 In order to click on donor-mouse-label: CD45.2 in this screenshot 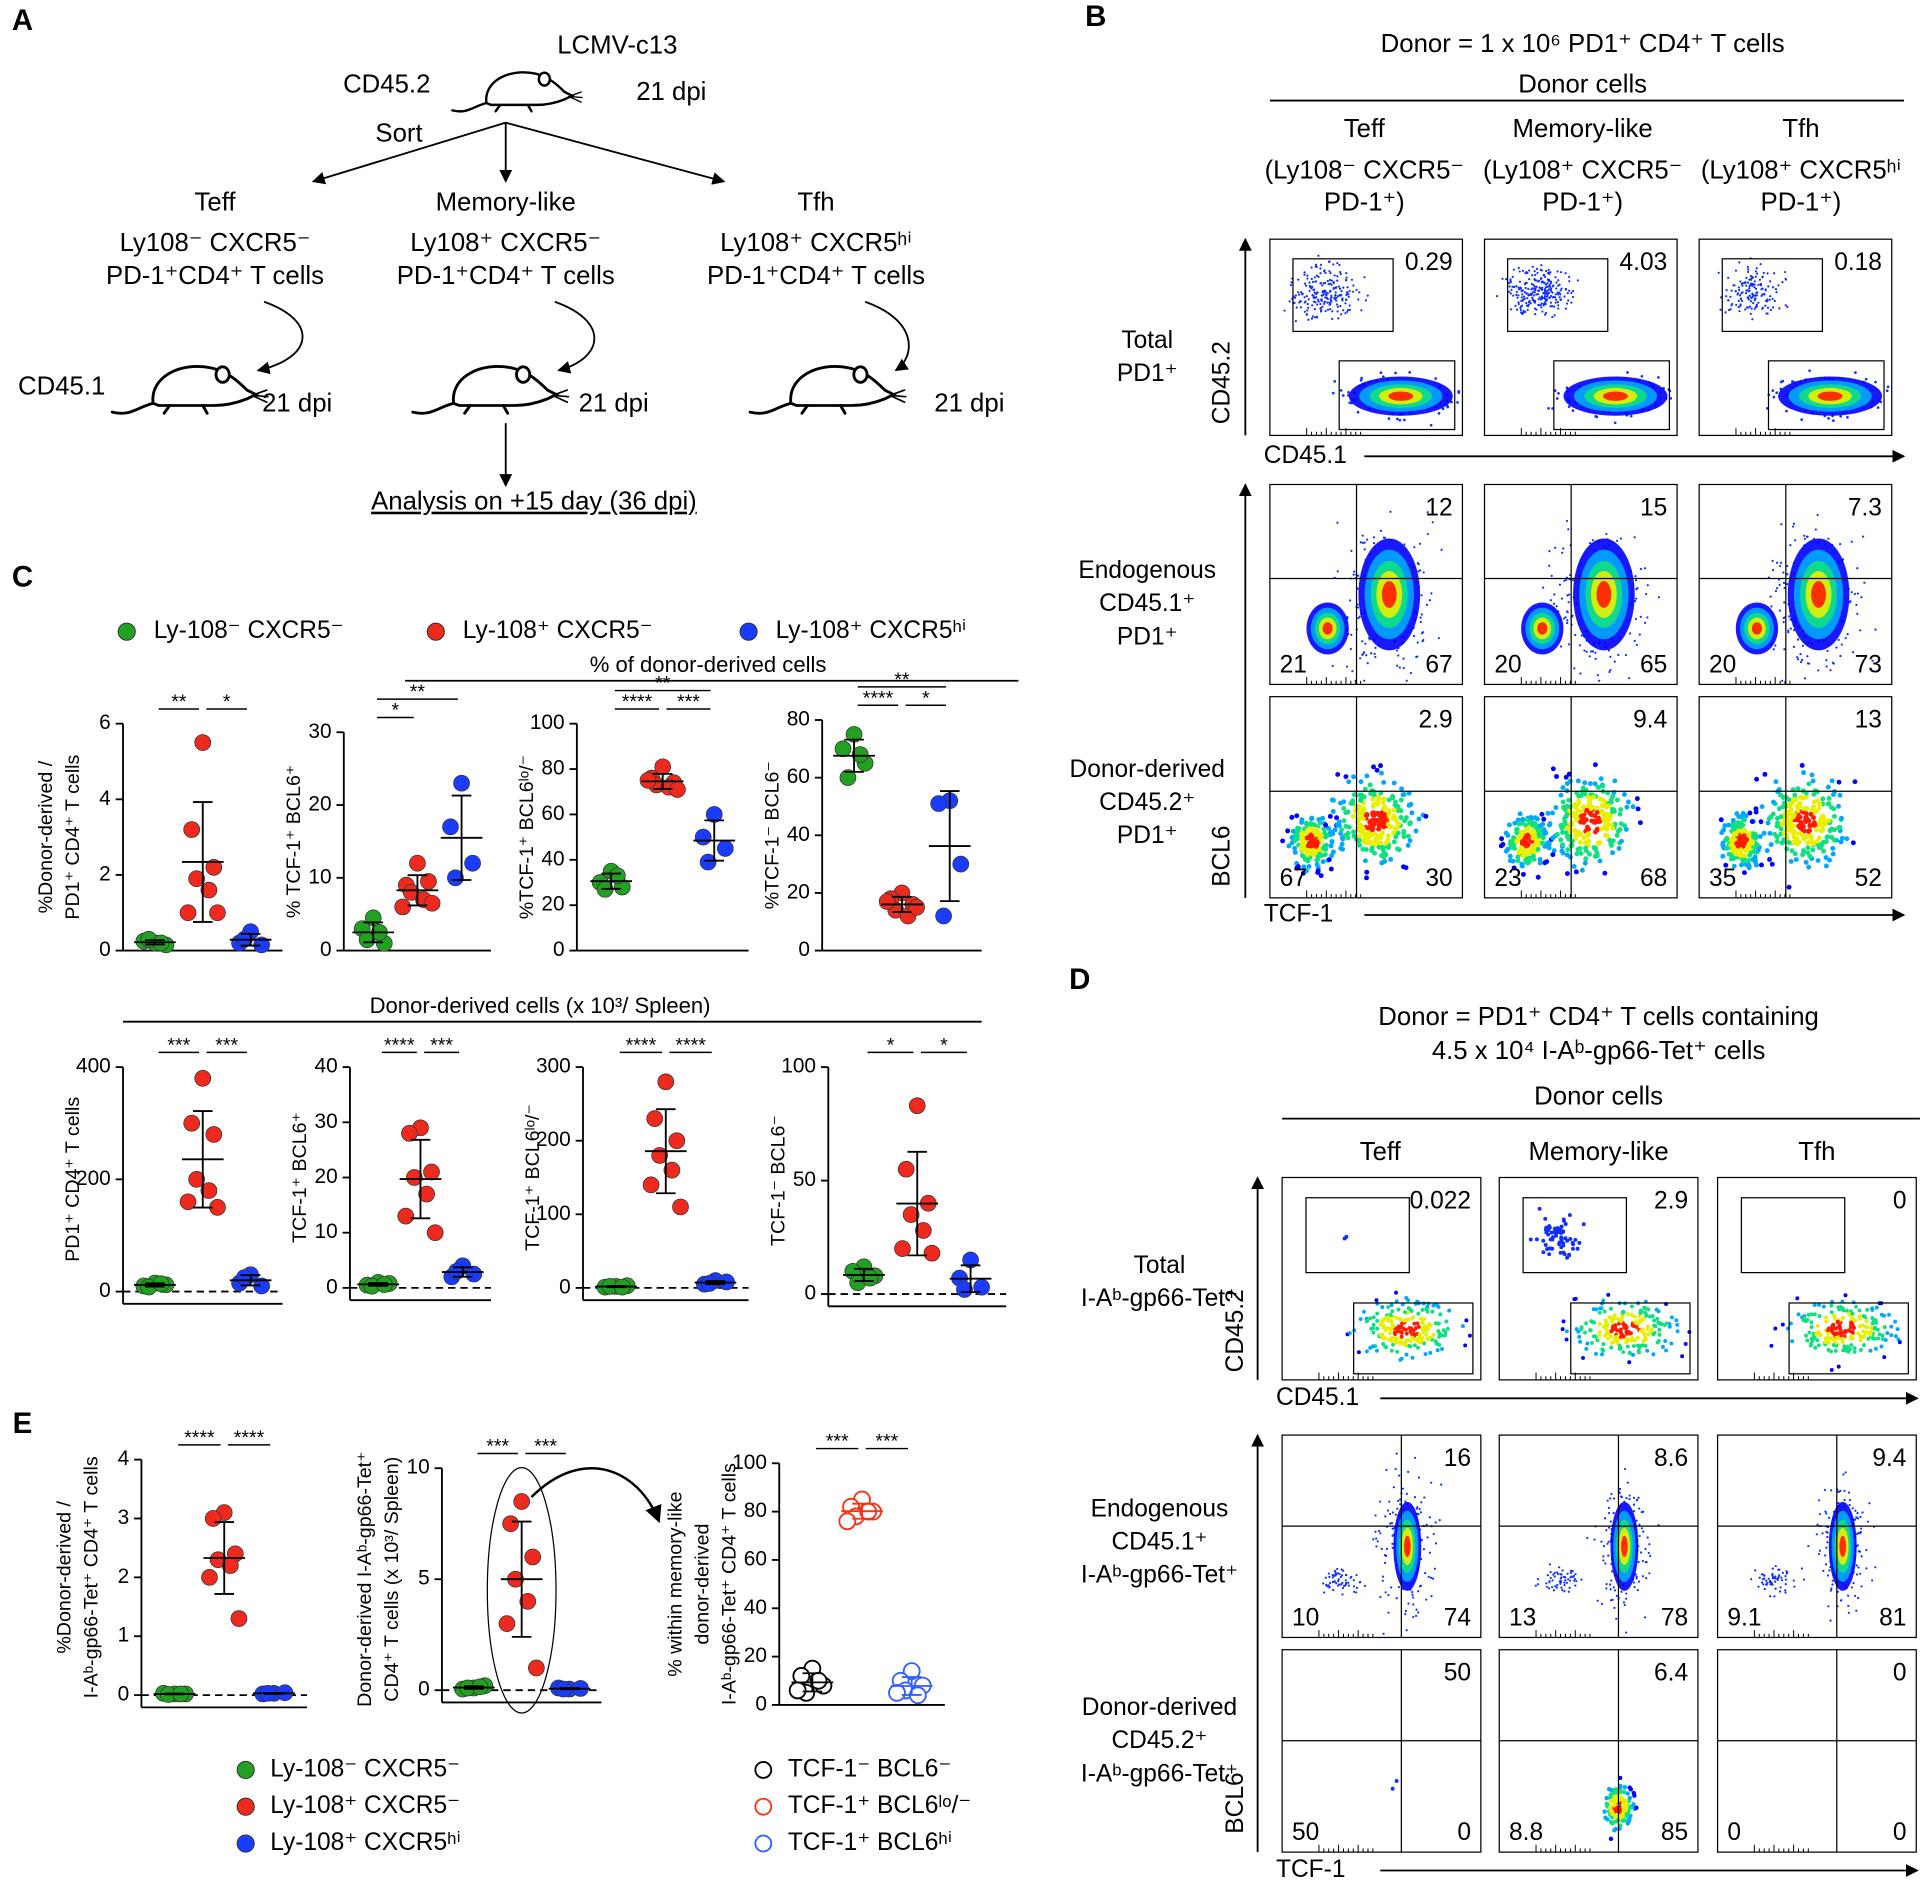, I will do `click(386, 85)`.